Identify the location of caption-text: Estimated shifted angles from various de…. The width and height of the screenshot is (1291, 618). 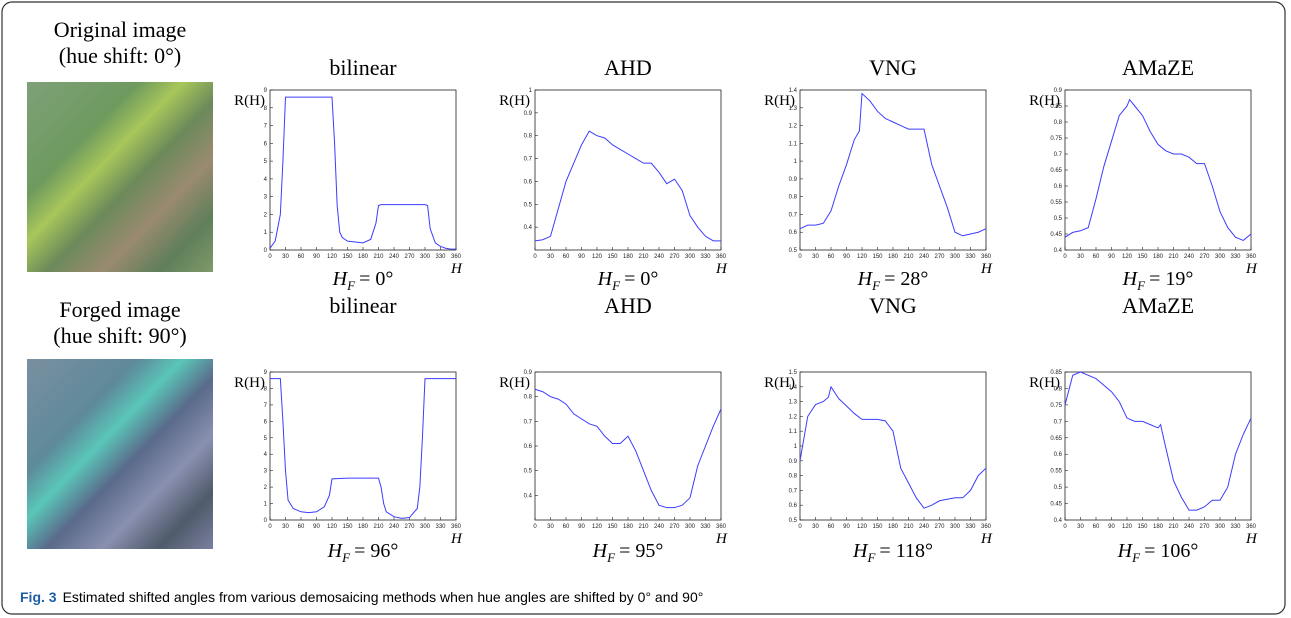
(383, 597).